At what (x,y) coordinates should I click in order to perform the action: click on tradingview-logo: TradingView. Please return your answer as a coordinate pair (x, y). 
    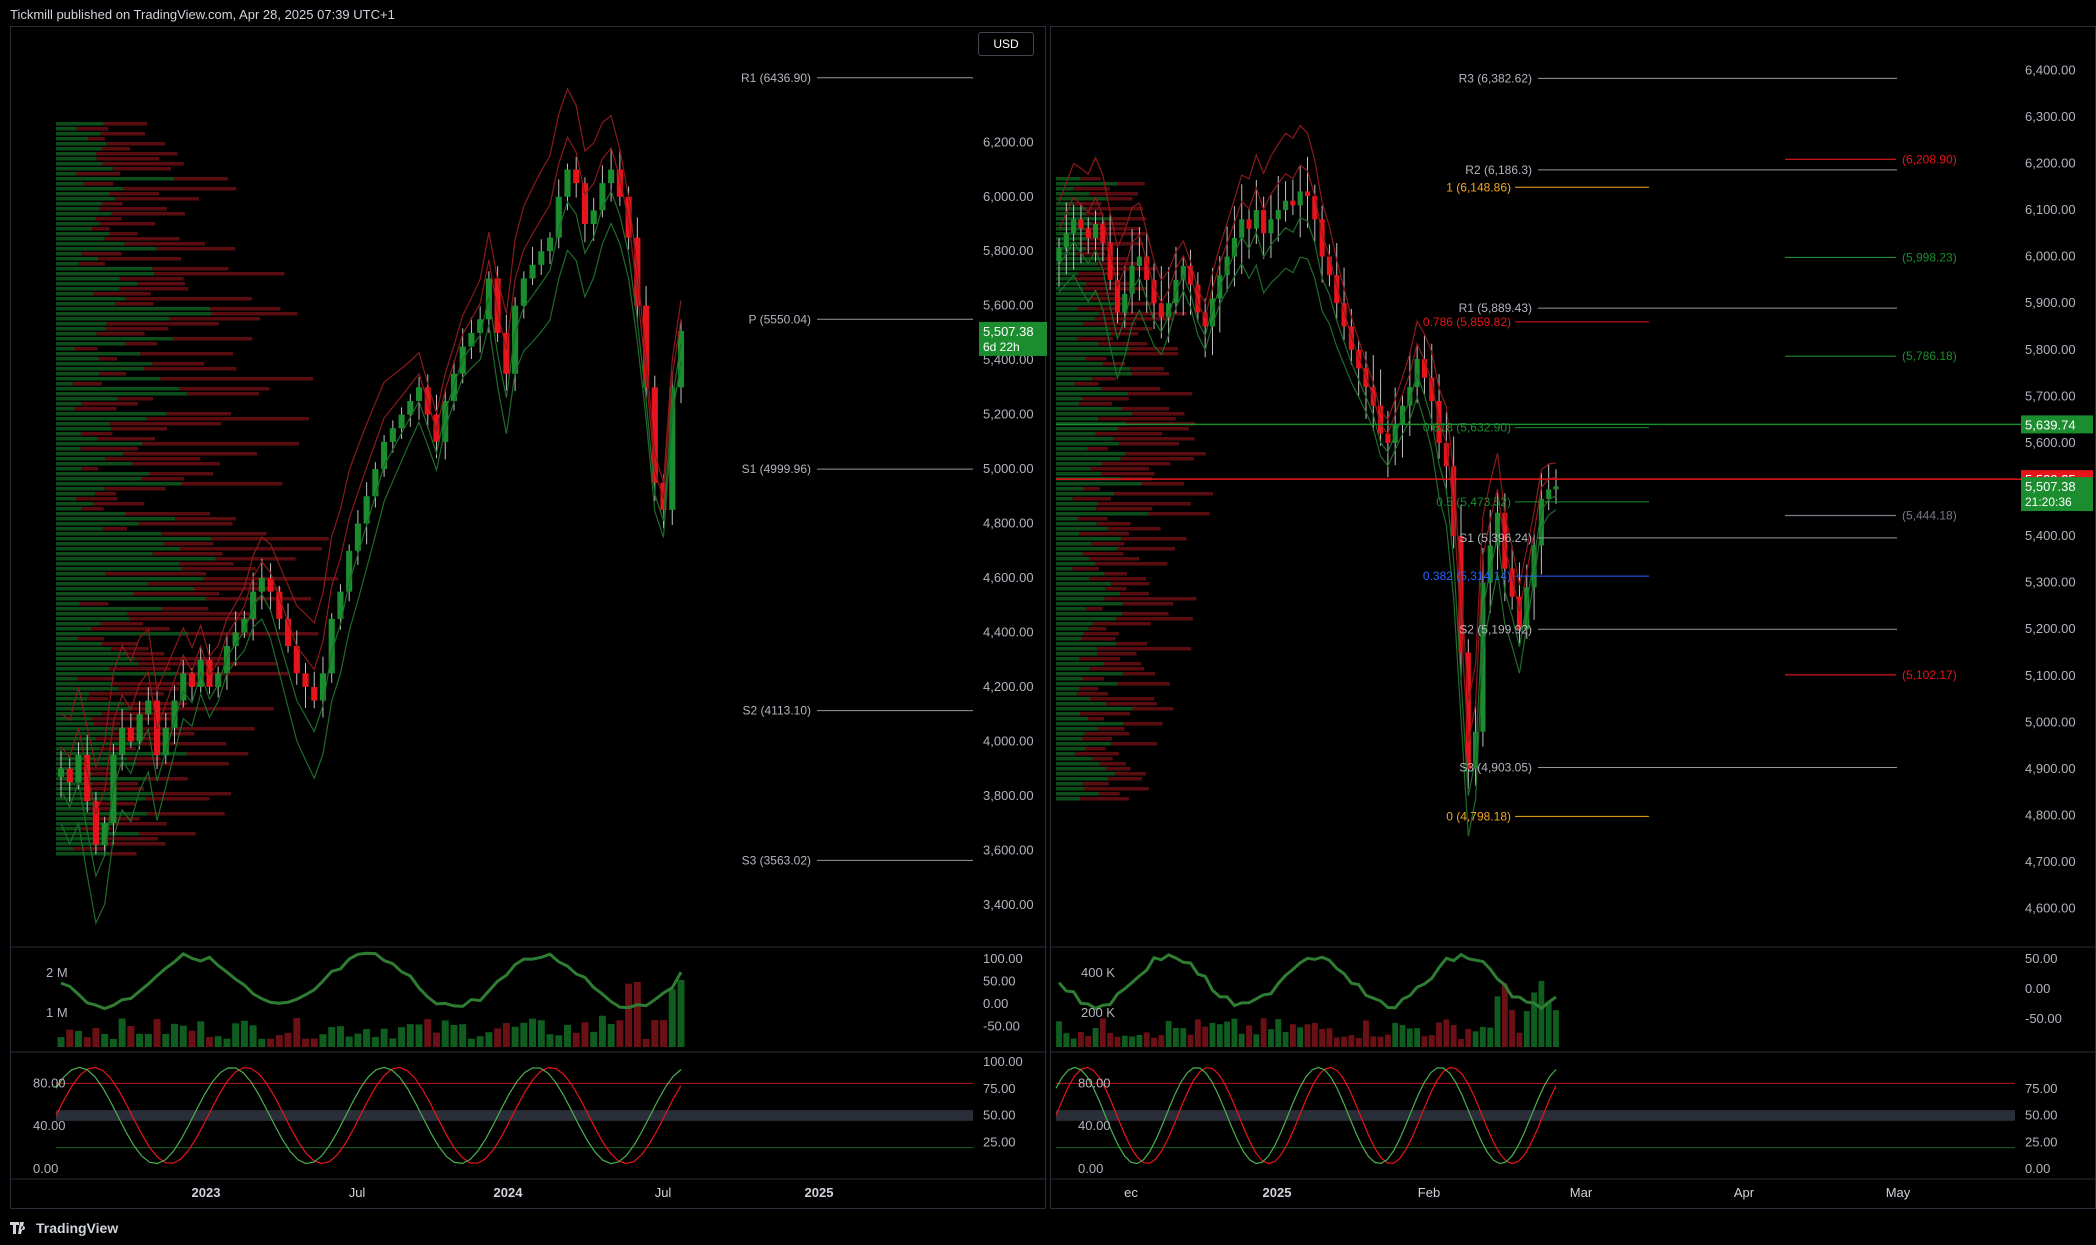
    Looking at the image, I should click on (64, 1228).